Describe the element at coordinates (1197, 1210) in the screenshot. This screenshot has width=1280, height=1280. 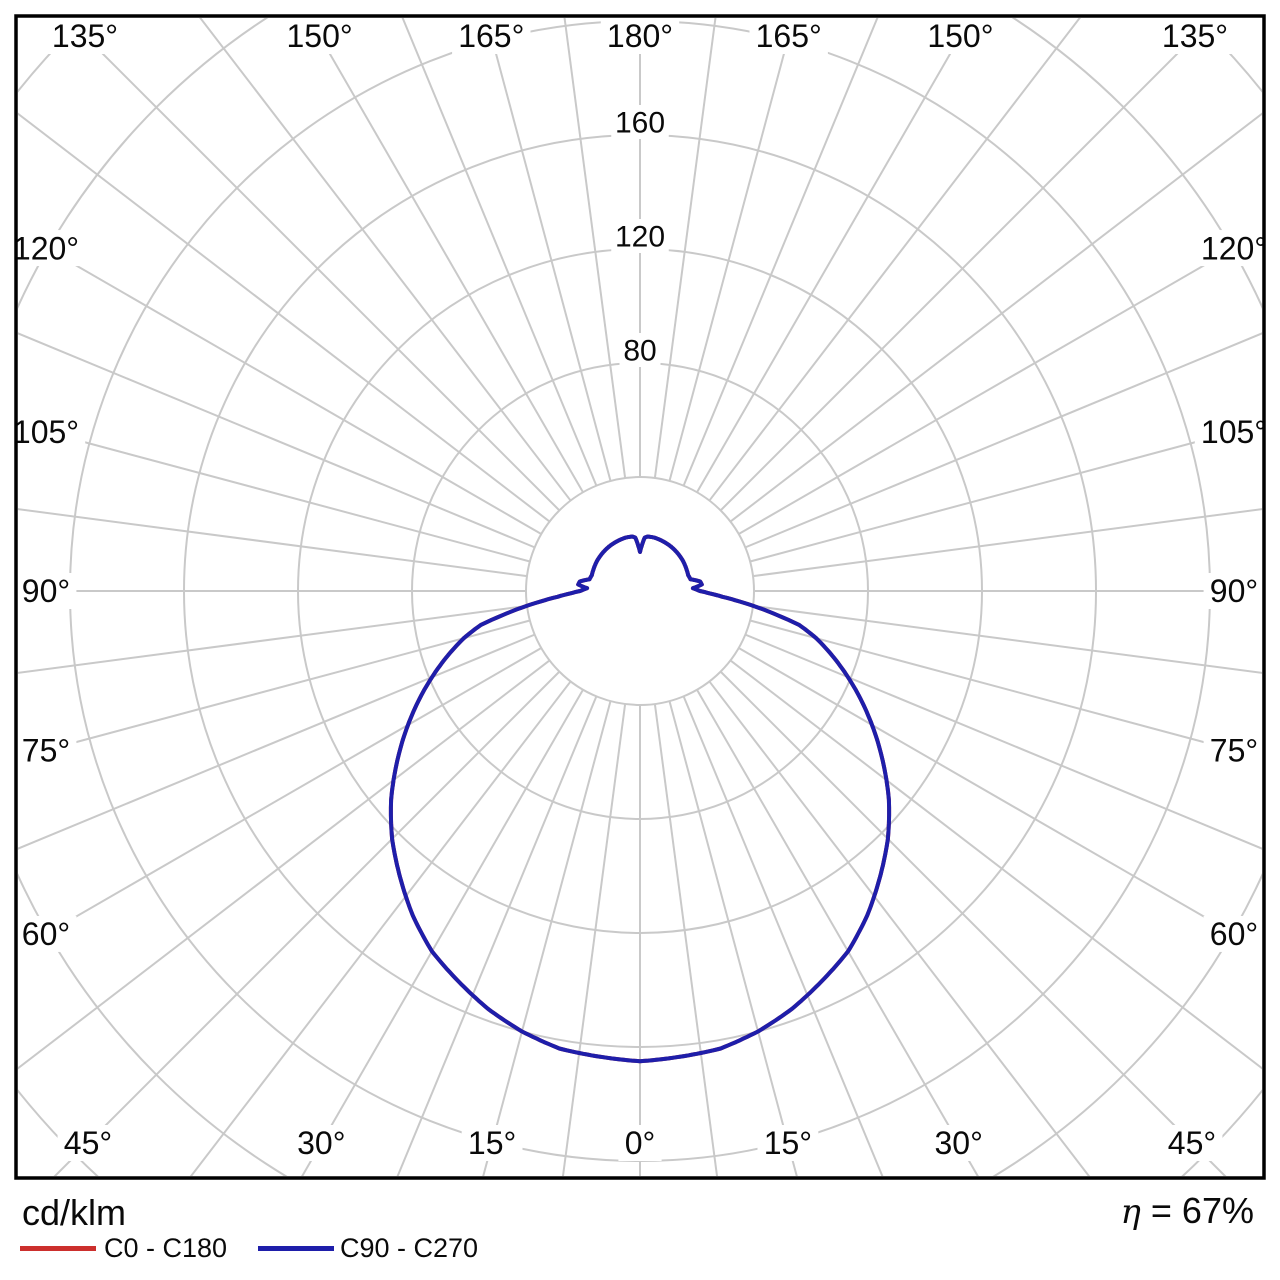
I see `eta-value: = 67%` at that location.